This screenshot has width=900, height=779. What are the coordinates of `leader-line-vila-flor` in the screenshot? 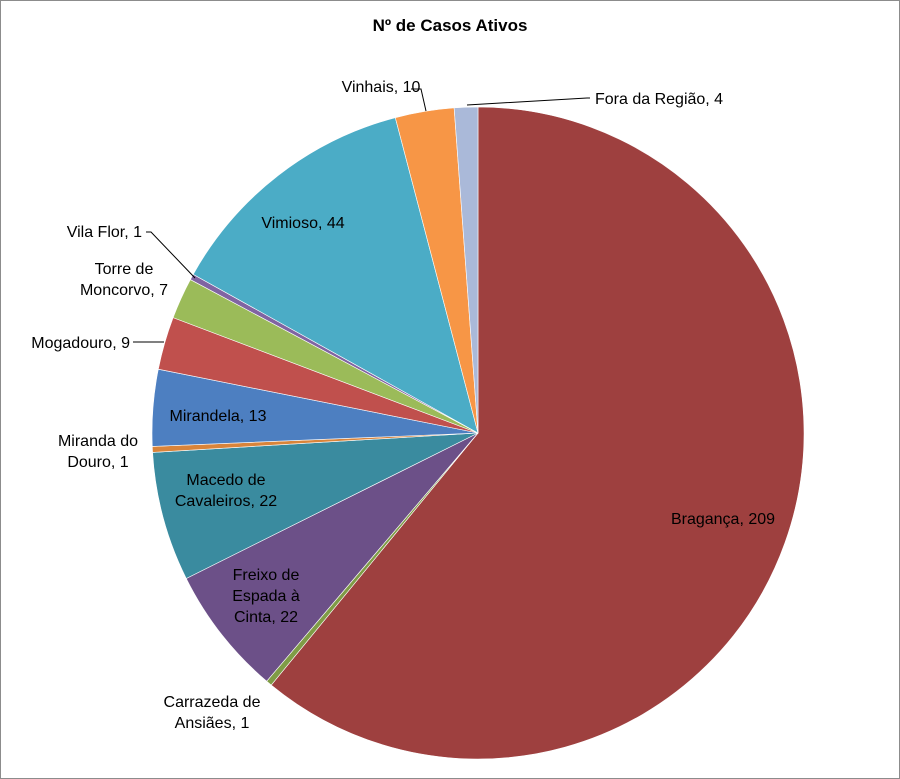 It's located at (171, 255).